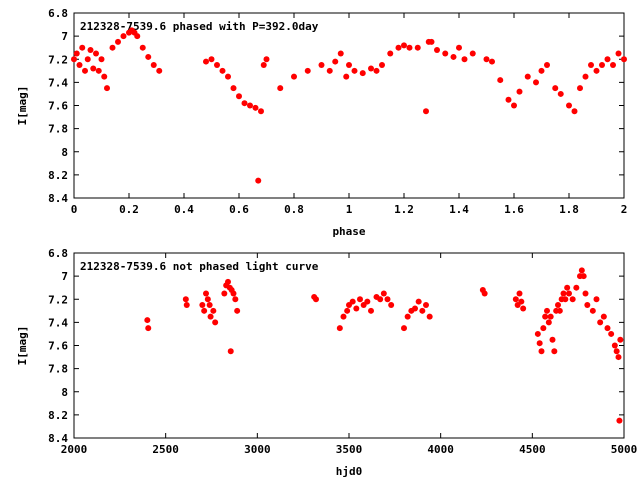 The image size is (640, 480). I want to click on x-axis-label: hjd0, so click(349, 471).